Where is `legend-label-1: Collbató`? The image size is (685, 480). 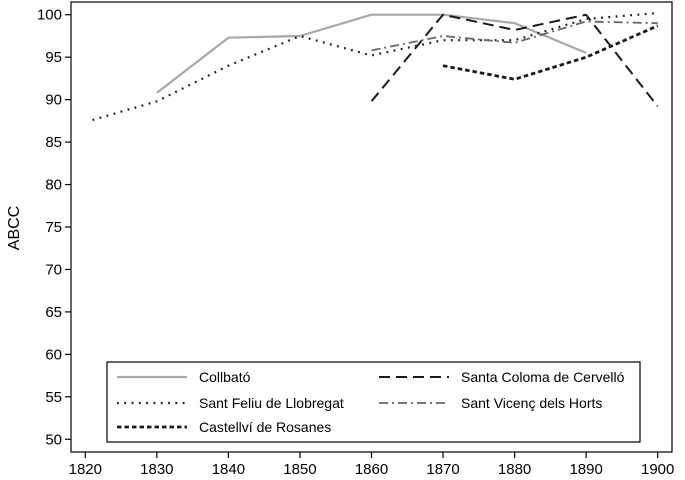 legend-label-1: Collbató is located at coordinates (225, 377).